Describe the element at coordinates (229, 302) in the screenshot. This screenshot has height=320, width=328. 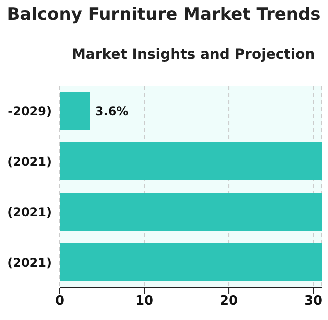
I see `x-tick-label: 20` at that location.